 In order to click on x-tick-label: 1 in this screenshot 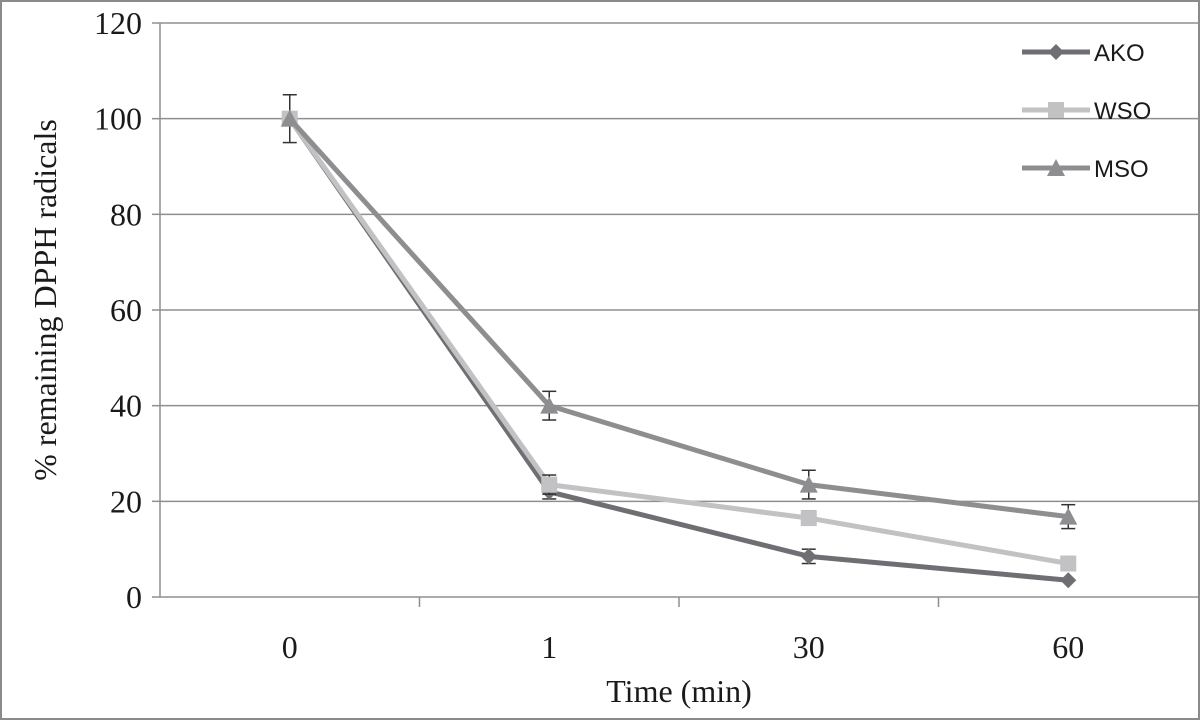, I will do `click(549, 647)`.